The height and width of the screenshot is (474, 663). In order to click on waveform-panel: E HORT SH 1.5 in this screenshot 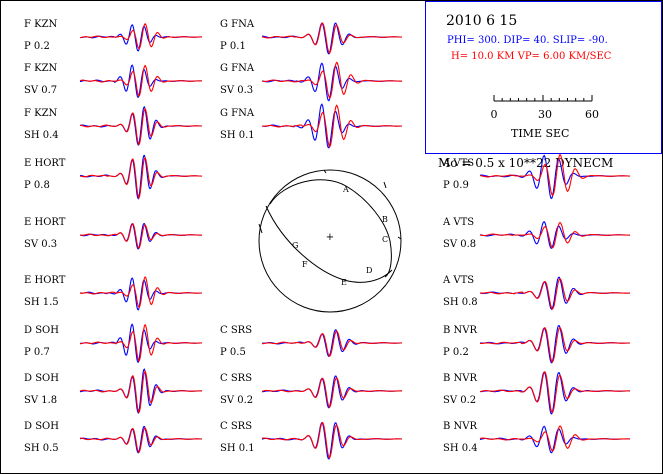, I will do `click(113, 293)`.